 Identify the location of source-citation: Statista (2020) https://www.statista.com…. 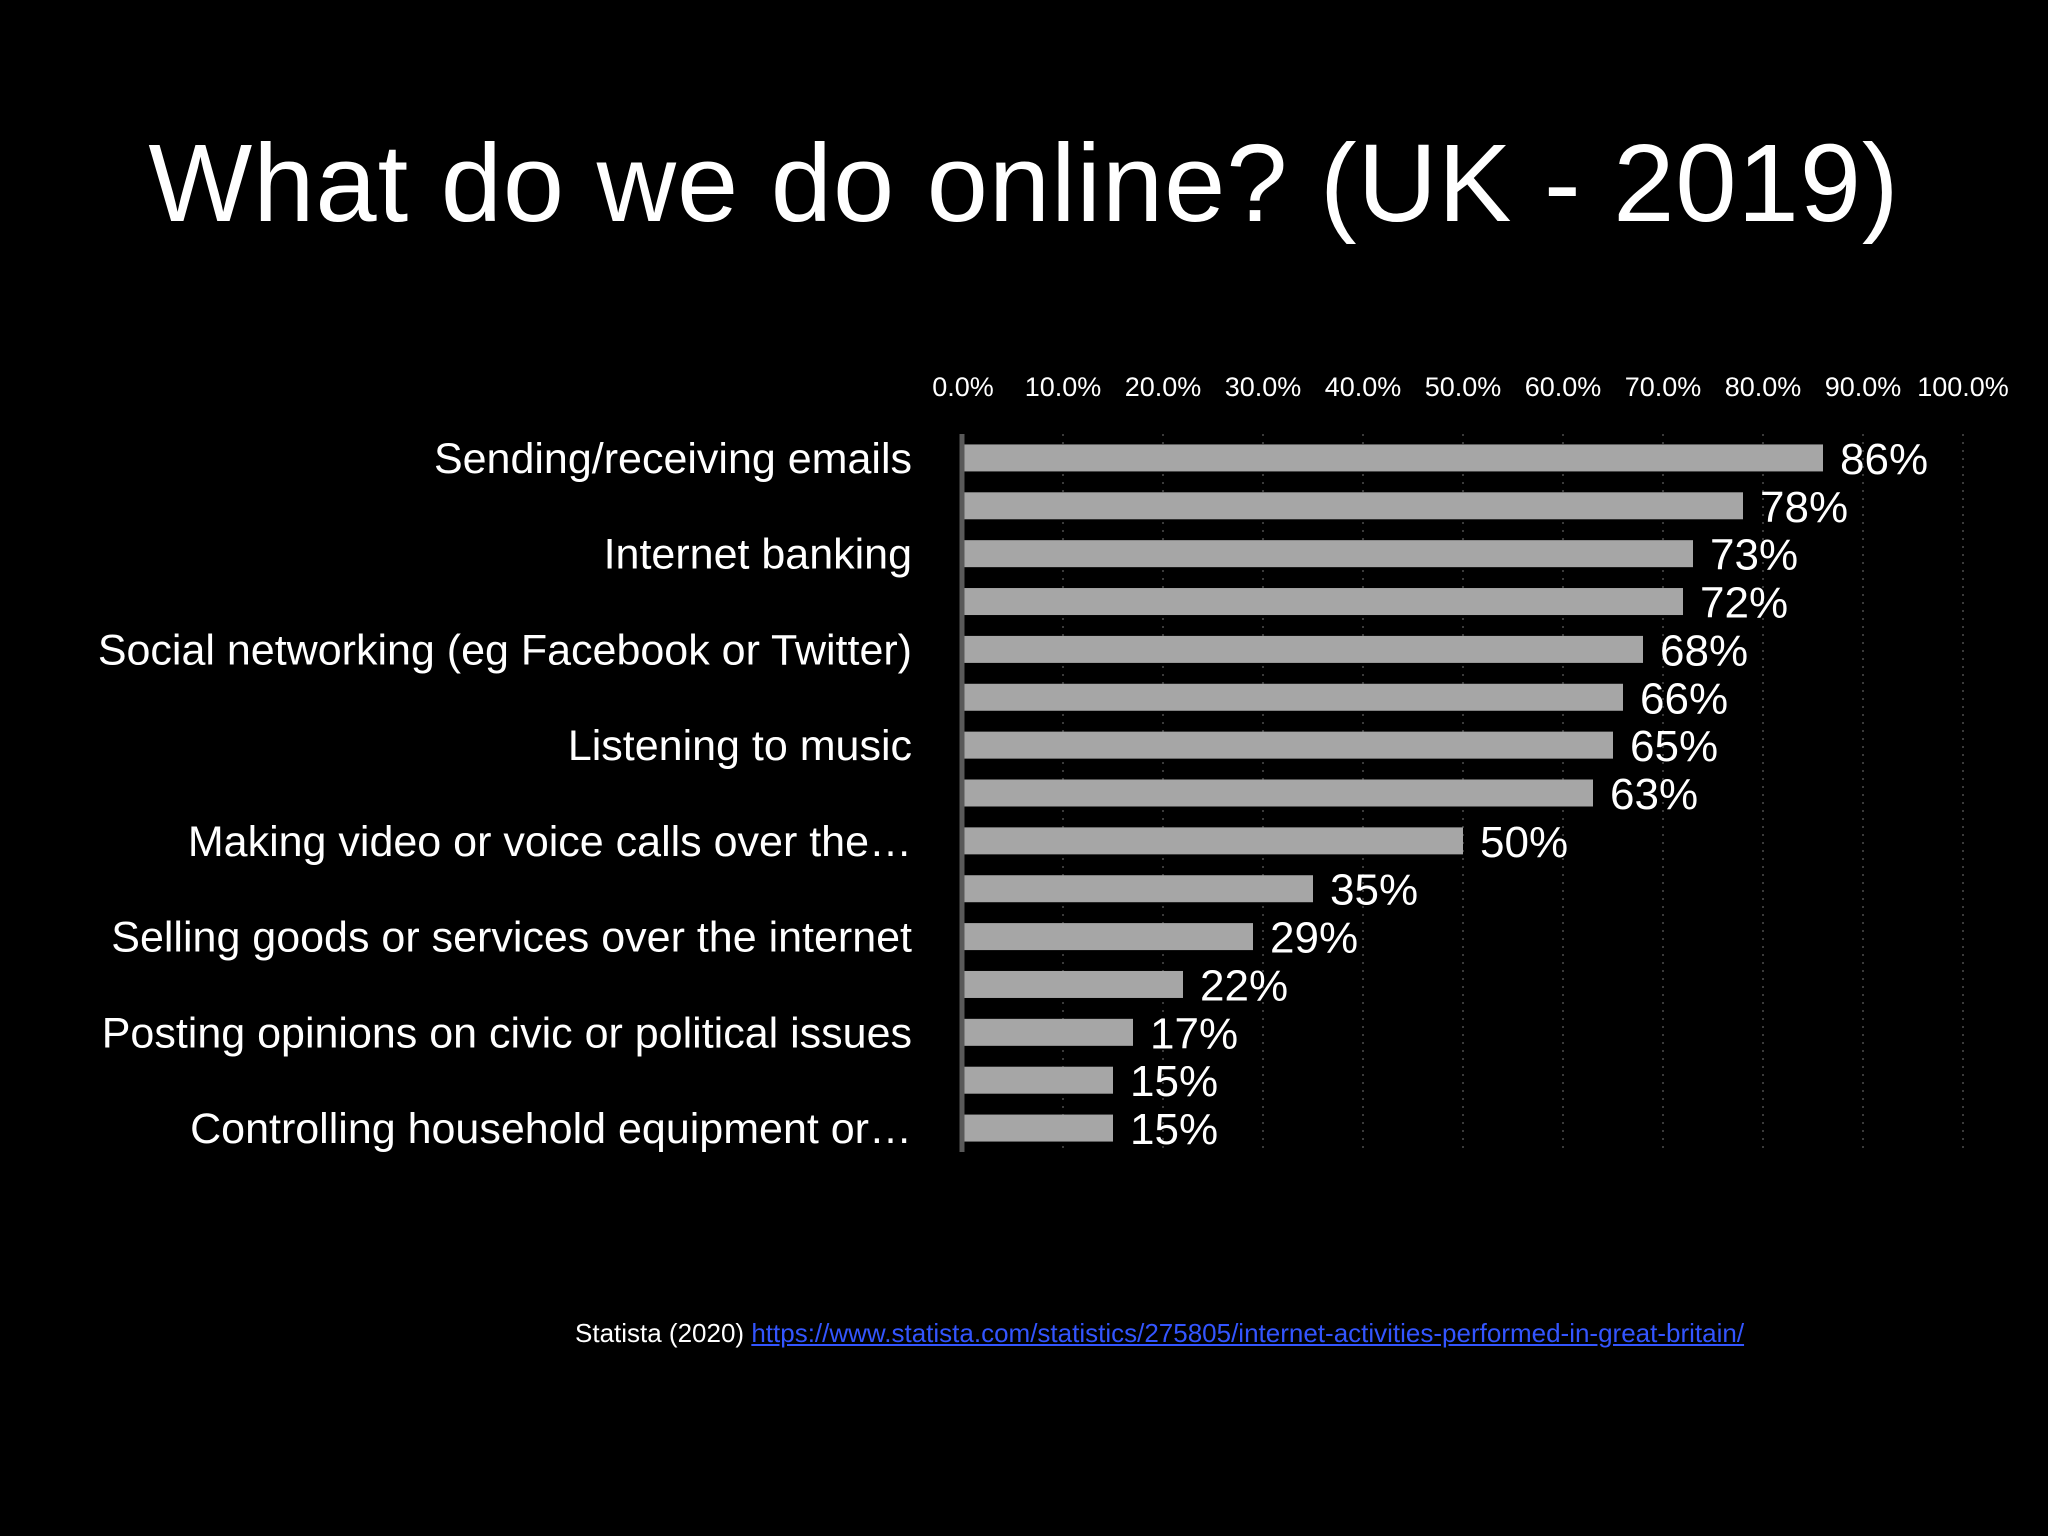
(1159, 1333).